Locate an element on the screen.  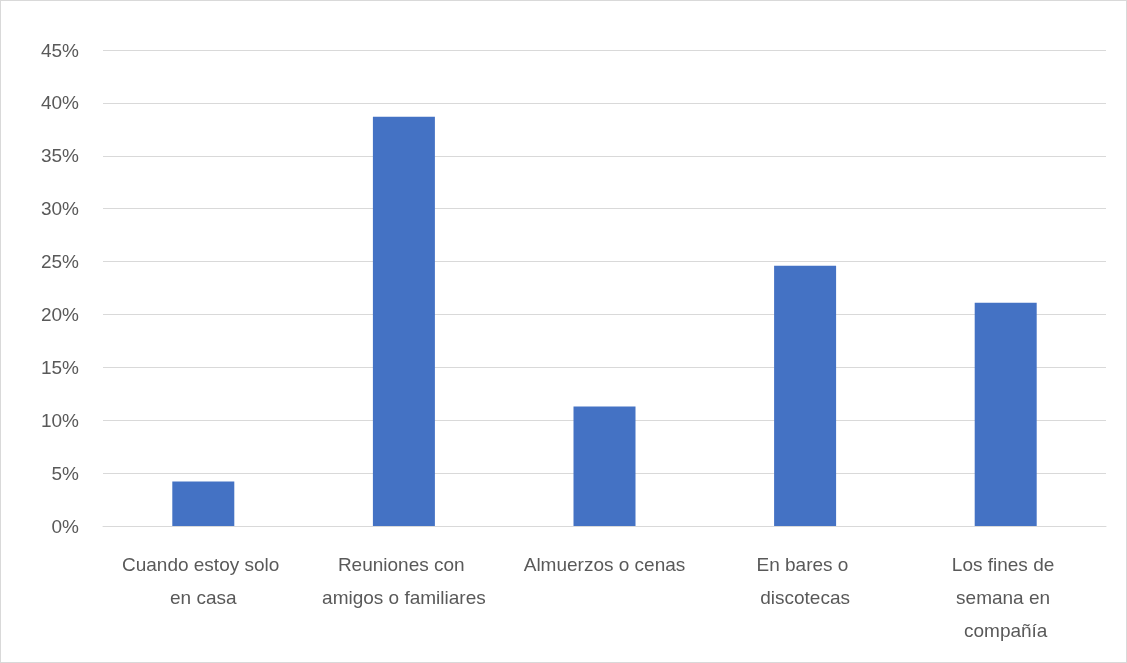
y-tick-label: 40% is located at coordinates (60, 103).